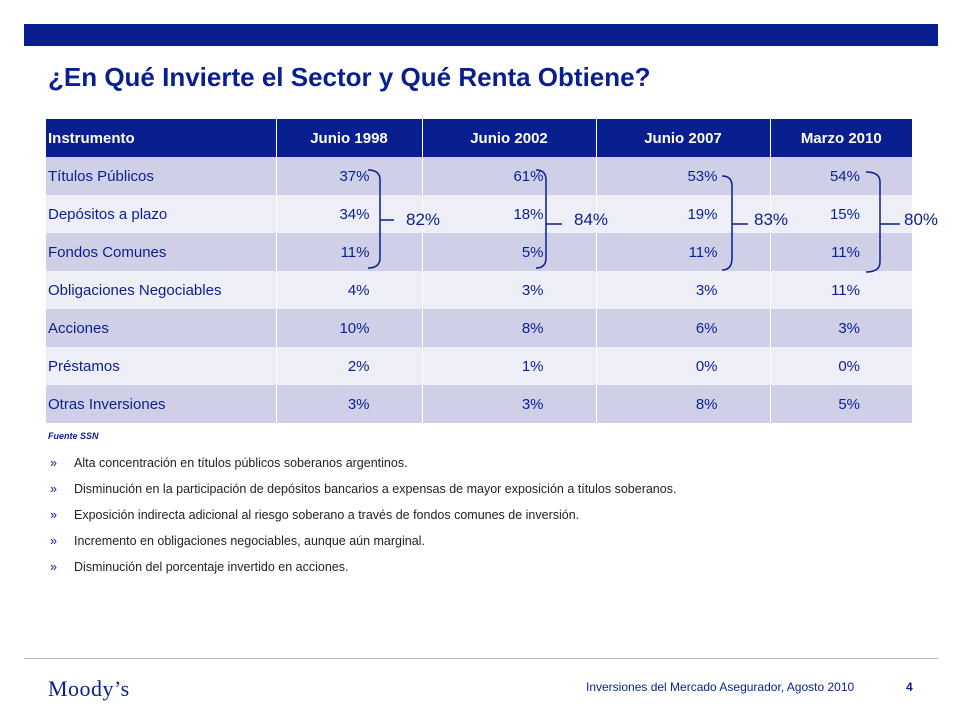  Describe the element at coordinates (161, 214) in the screenshot. I see `row-label: Depósitos a plazo` at that location.